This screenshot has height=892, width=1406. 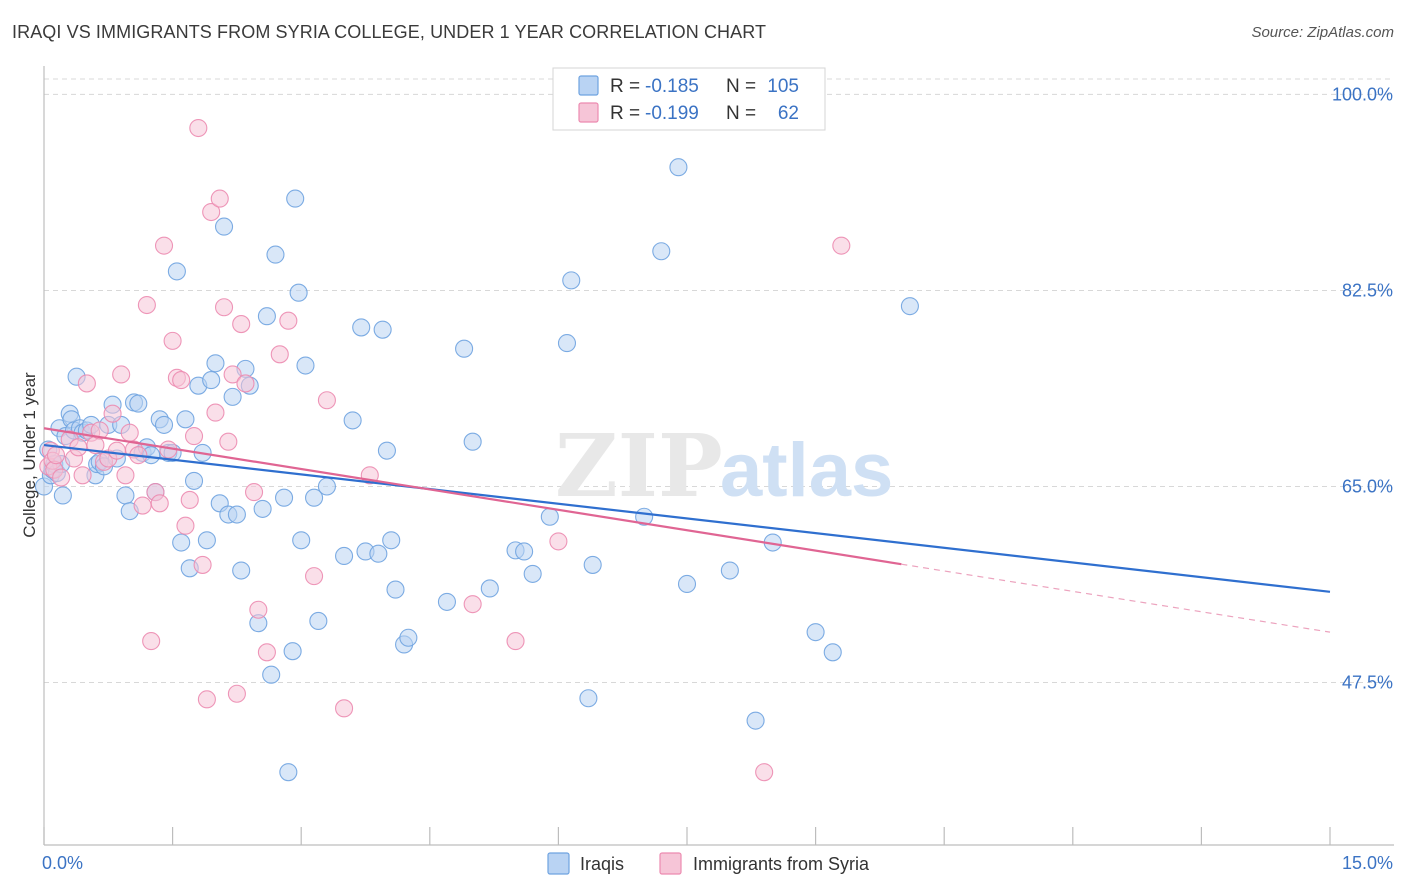 I want to click on legend-r-value-syria: -0.199, so click(x=672, y=113).